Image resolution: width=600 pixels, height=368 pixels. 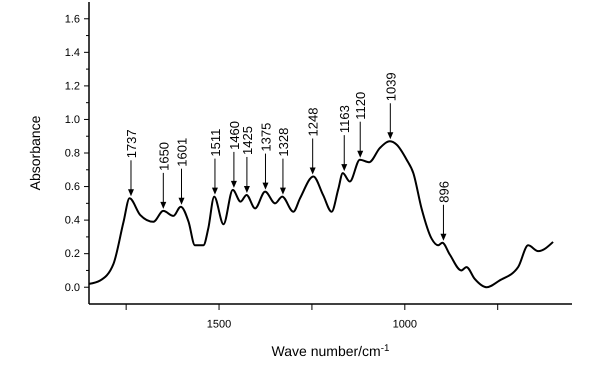 What do you see at coordinates (405, 324) in the screenshot?
I see `x-tick-label: 1000` at bounding box center [405, 324].